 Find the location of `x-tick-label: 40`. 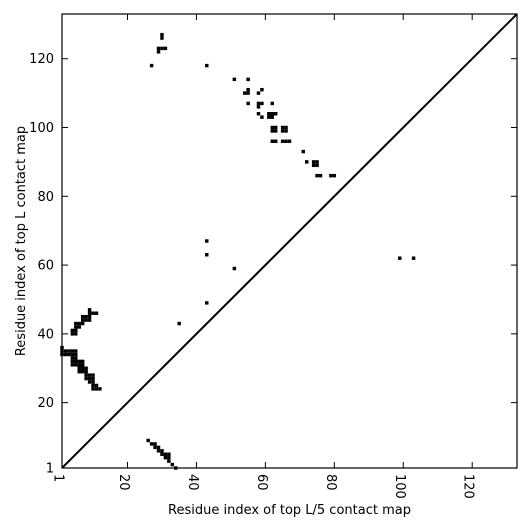

x-tick-label: 40 is located at coordinates (192, 482).